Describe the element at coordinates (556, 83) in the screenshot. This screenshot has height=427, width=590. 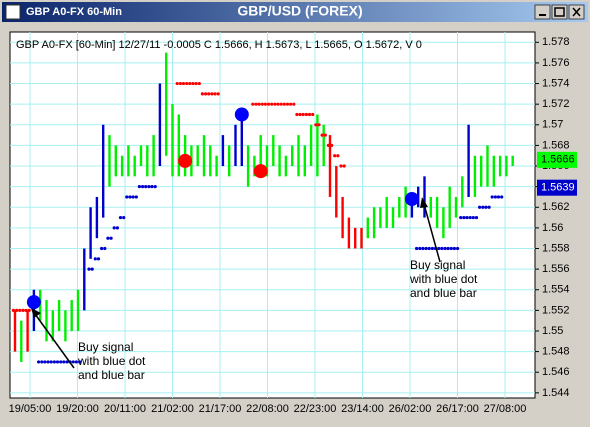
I see `y-tick-label: 1.574` at that location.